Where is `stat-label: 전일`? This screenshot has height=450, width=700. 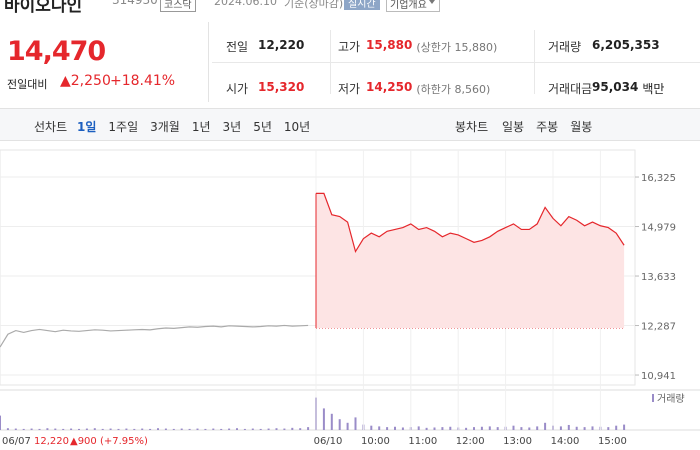
stat-label: 전일 is located at coordinates (237, 47).